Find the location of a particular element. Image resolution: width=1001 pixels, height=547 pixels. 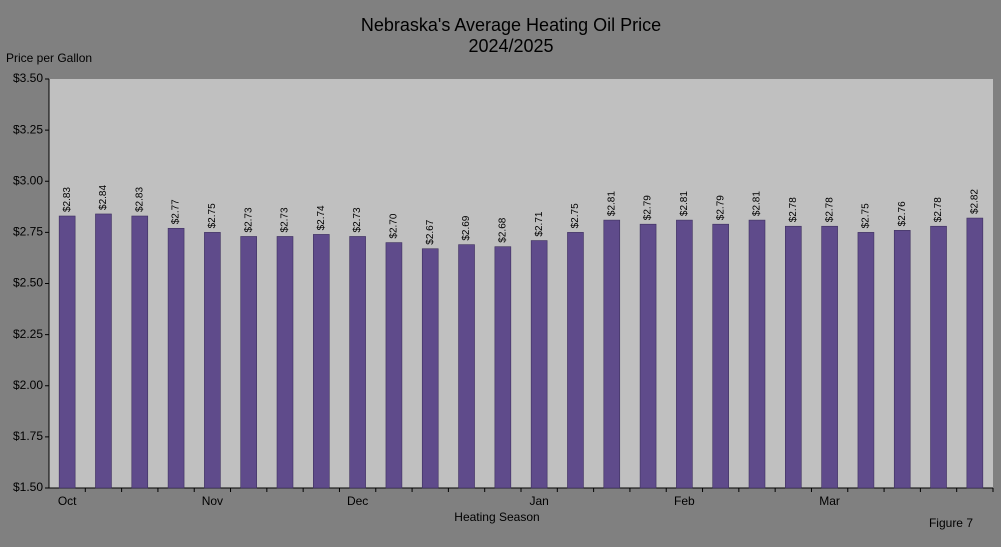

value-label: $2.82 is located at coordinates (974, 201).